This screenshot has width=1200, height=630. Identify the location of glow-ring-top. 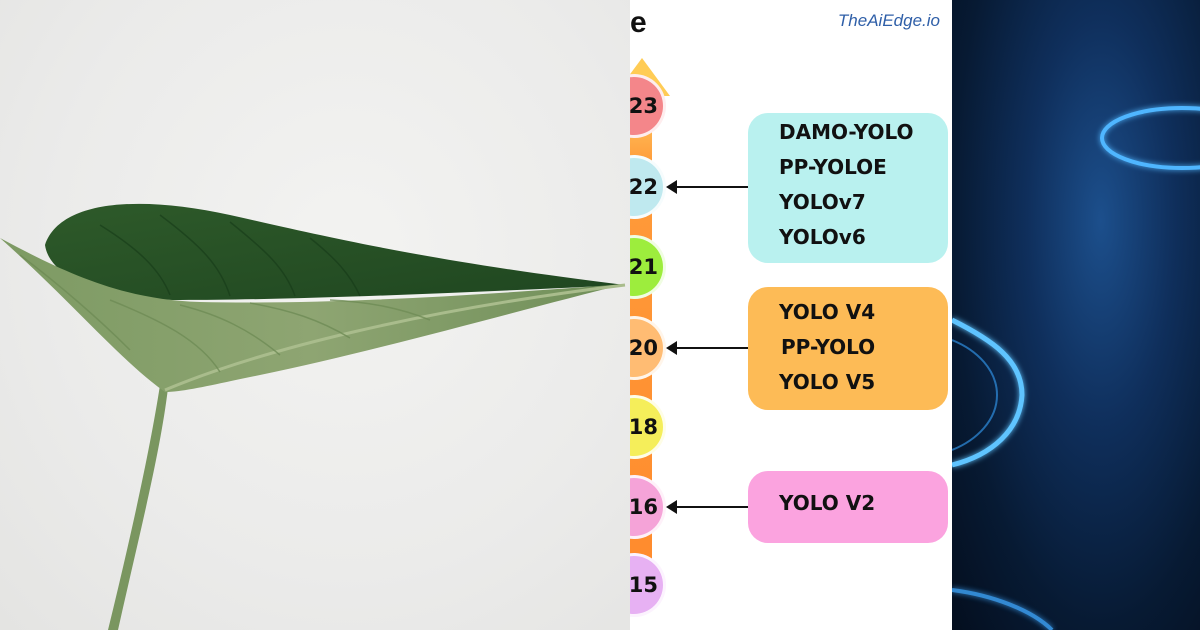
(1150, 138).